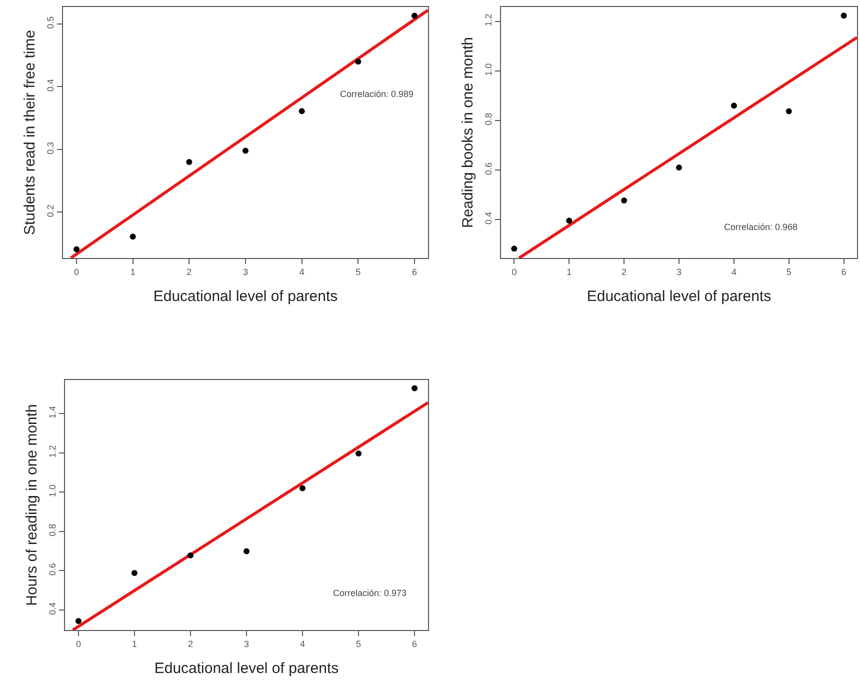 The width and height of the screenshot is (860, 687). What do you see at coordinates (50, 211) in the screenshot?
I see `y-tick-label: 0.2` at bounding box center [50, 211].